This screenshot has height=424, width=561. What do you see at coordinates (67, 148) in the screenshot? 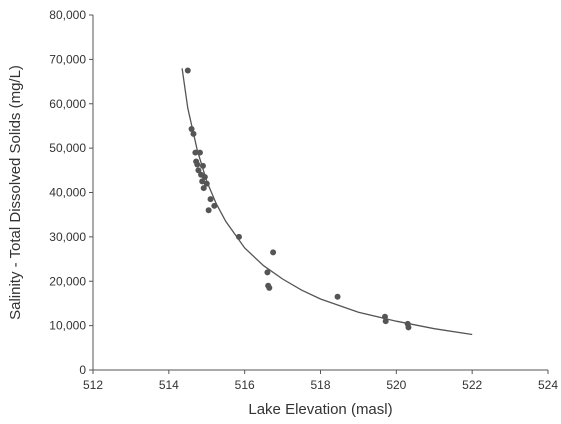
I see `y-tick-label: 50,000` at bounding box center [67, 148].